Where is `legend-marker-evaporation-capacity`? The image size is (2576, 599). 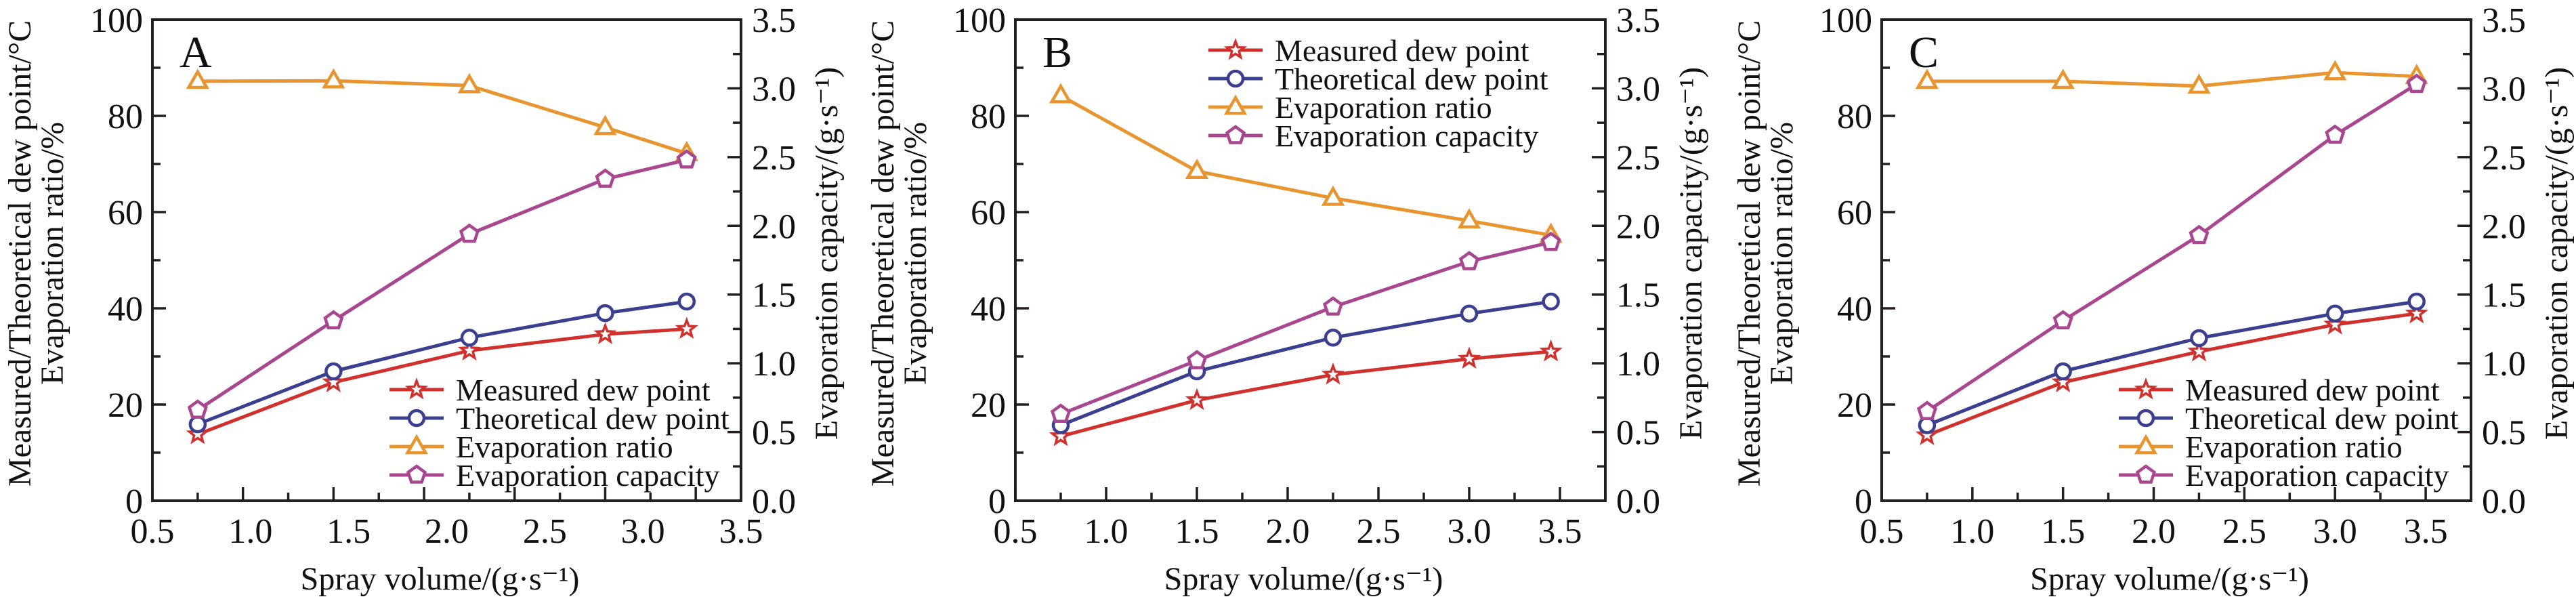
legend-marker-evaporation-capacity is located at coordinates (417, 474).